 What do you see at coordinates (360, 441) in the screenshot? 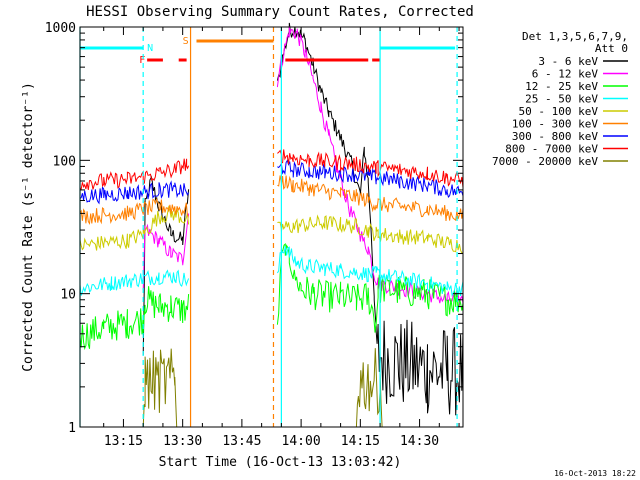
I see `x-tick-label: 14:15` at bounding box center [360, 441].